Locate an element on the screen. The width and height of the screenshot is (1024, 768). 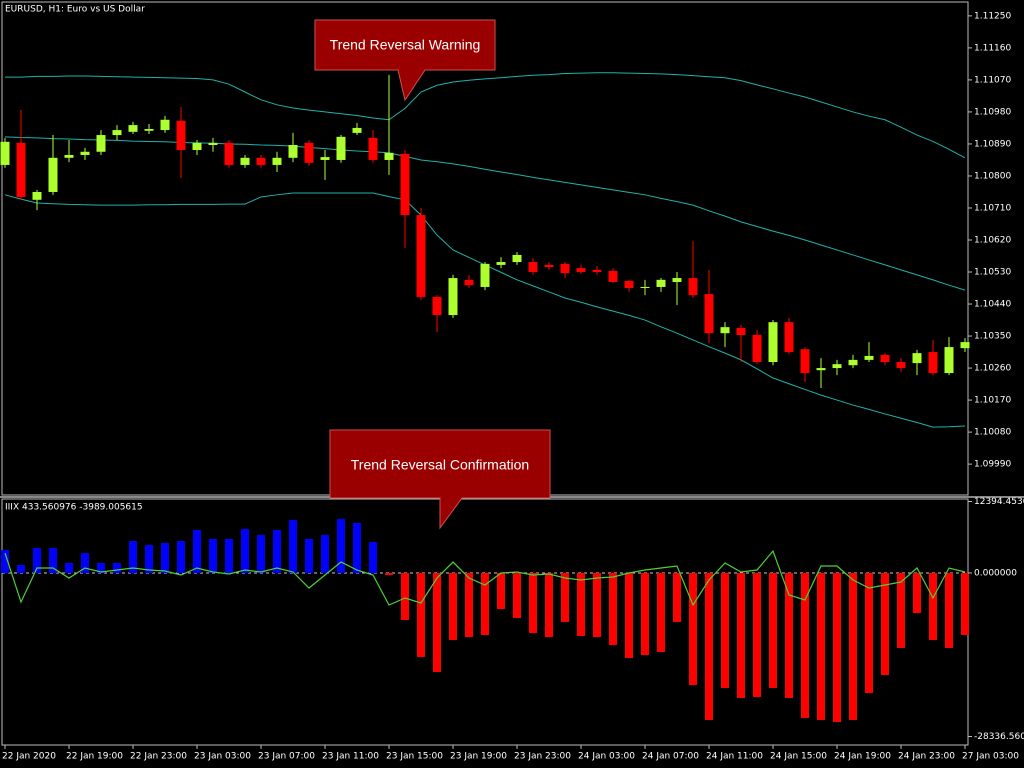
x-tick-label: 22 Jan 2020 is located at coordinates (29, 757).